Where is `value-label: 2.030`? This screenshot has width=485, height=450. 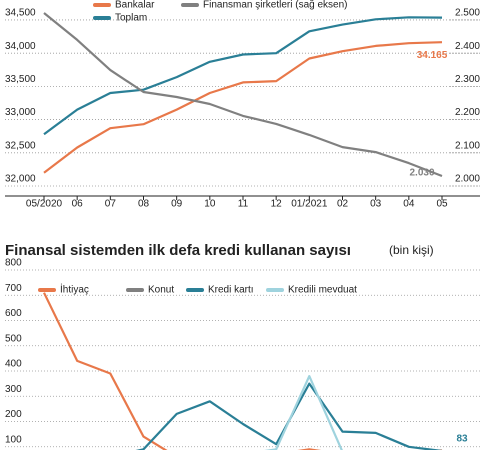
value-label: 2.030 is located at coordinates (421, 173).